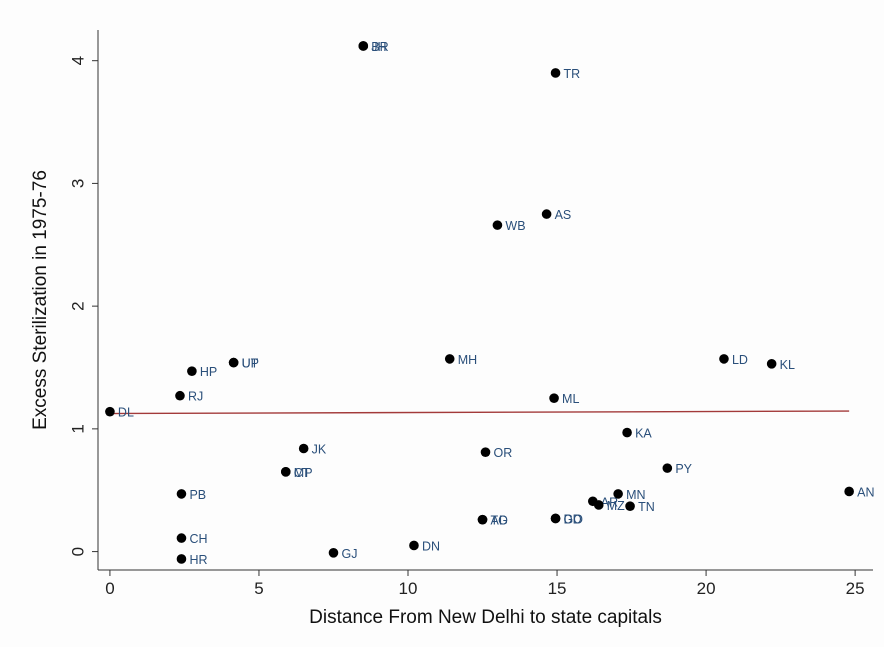 The height and width of the screenshot is (647, 884). What do you see at coordinates (208, 372) in the screenshot?
I see `point-label: HP` at bounding box center [208, 372].